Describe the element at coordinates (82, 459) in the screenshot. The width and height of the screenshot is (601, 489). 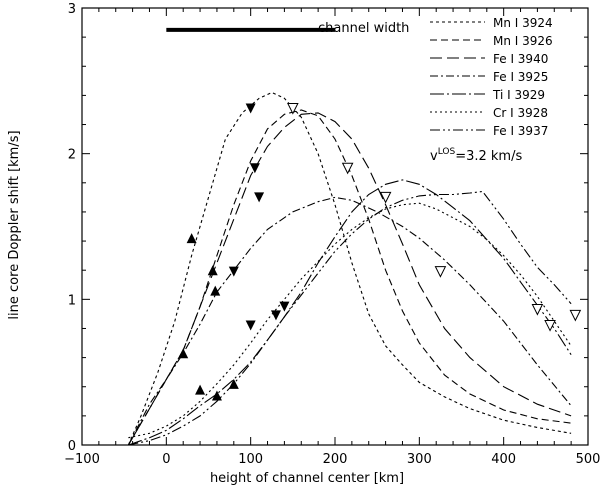
I see `x-tick-label: −100` at that location.